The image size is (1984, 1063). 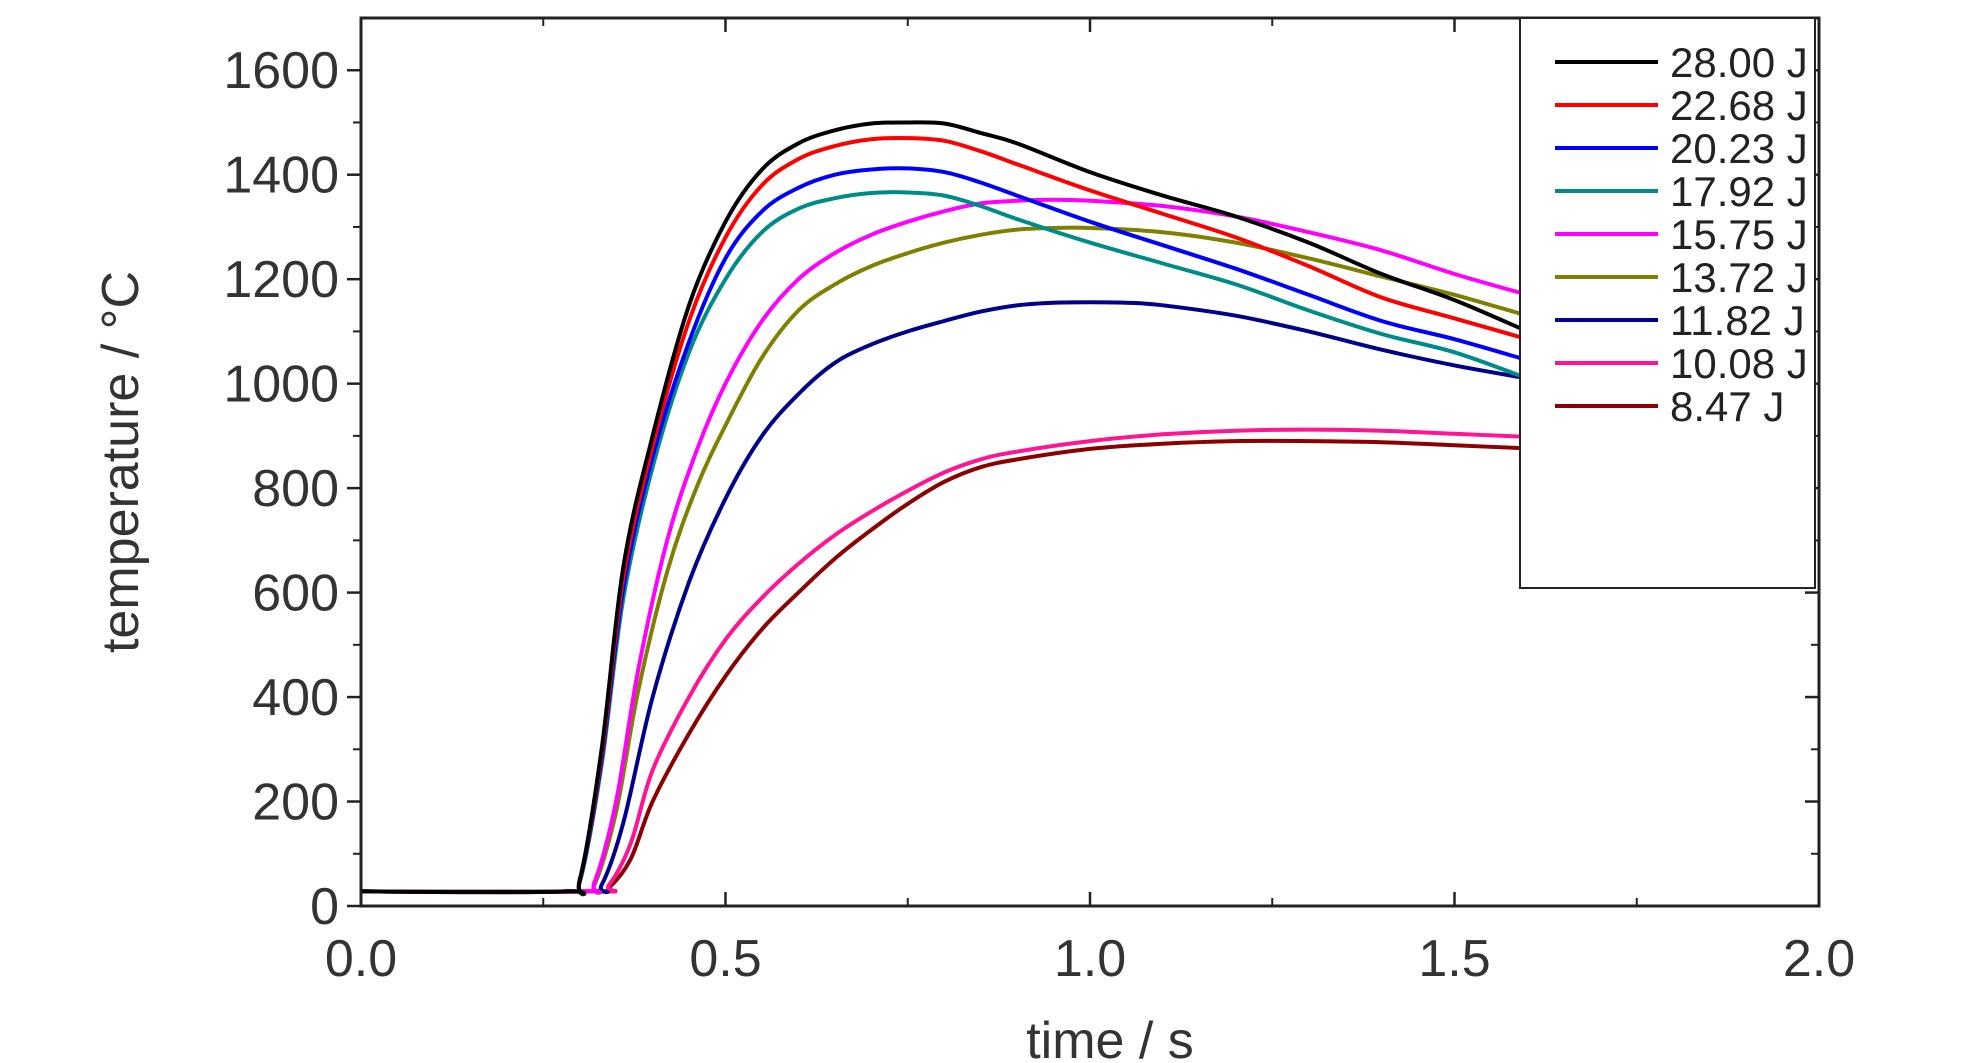 What do you see at coordinates (1727, 406) in the screenshot?
I see `legend-label: 8.47 J` at bounding box center [1727, 406].